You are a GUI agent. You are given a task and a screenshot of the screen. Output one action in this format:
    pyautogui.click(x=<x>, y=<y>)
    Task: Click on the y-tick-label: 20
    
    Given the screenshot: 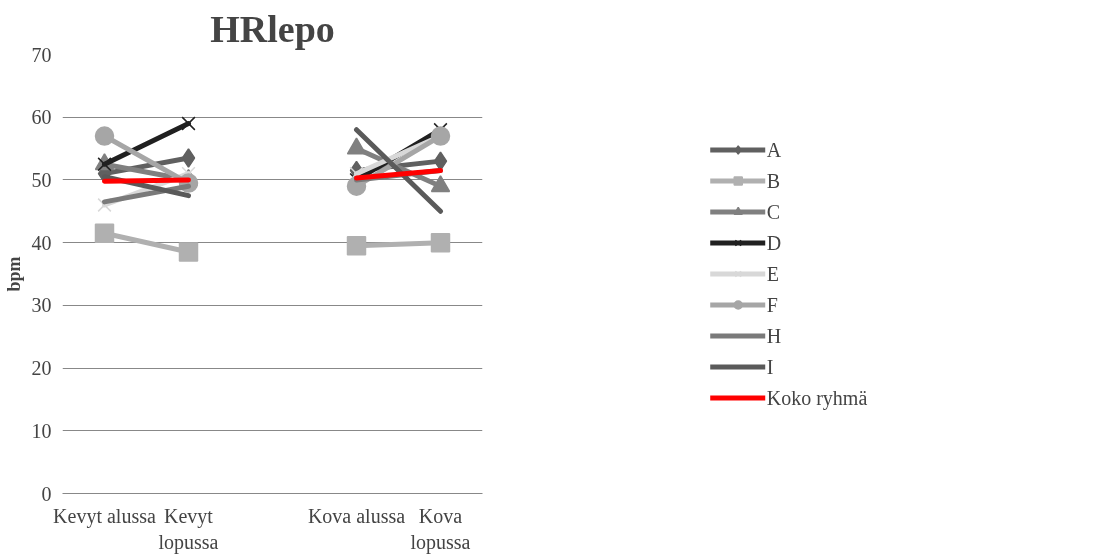 What is the action you would take?
    pyautogui.click(x=41, y=368)
    